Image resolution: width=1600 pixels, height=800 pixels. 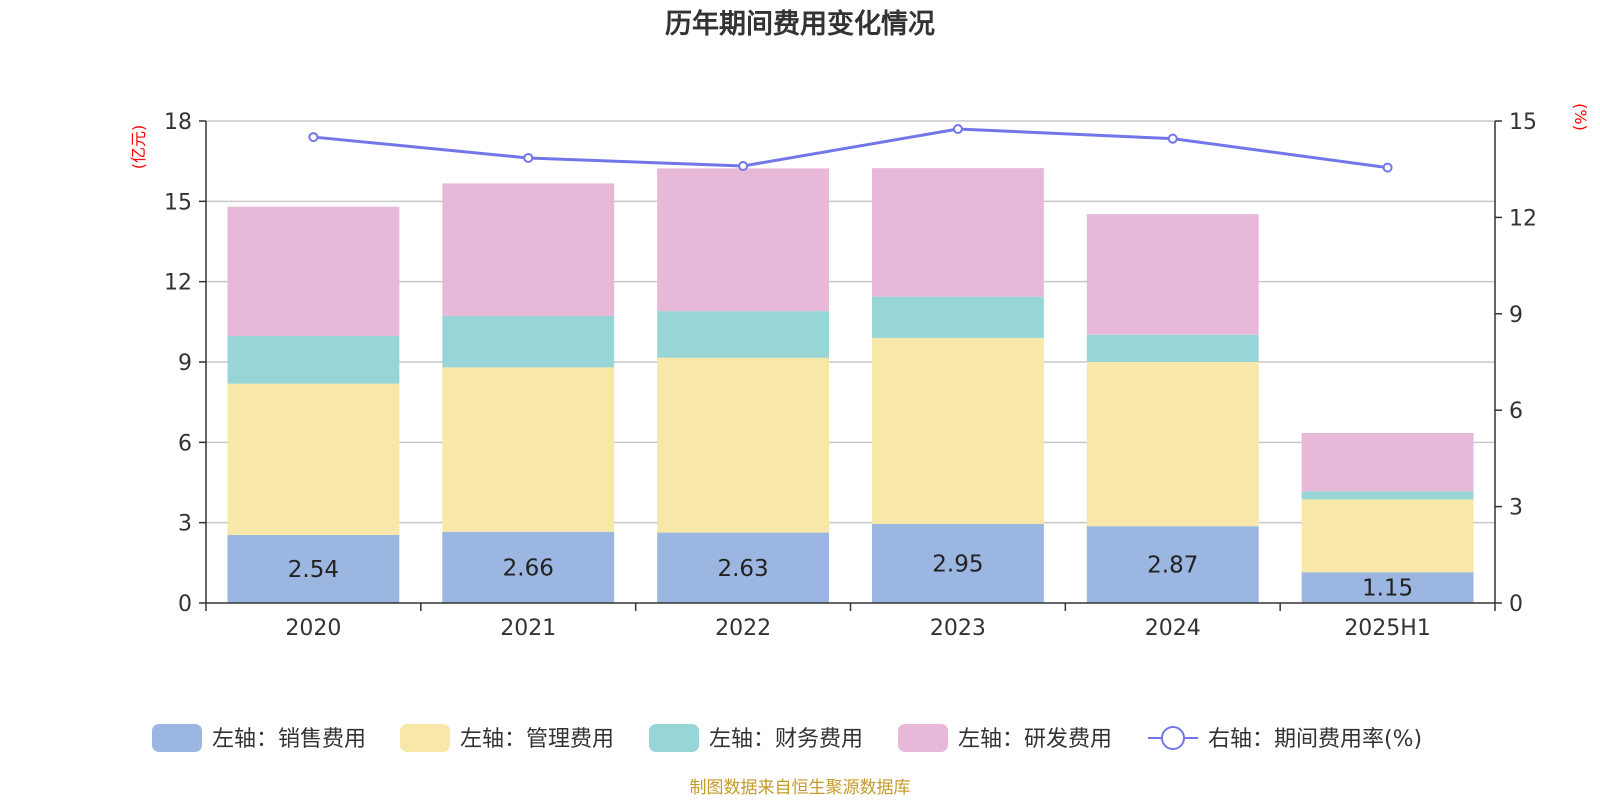 What do you see at coordinates (313, 628) in the screenshot?
I see `x-axis-tick-label: 2020` at bounding box center [313, 628].